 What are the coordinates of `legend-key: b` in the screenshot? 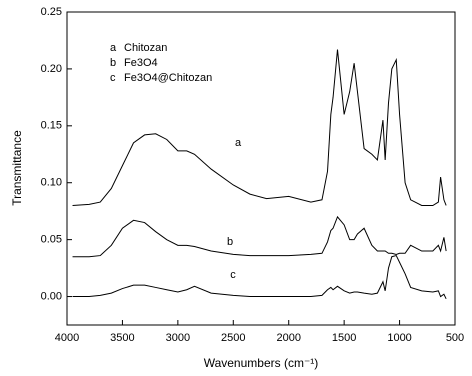 It's located at (113, 63).